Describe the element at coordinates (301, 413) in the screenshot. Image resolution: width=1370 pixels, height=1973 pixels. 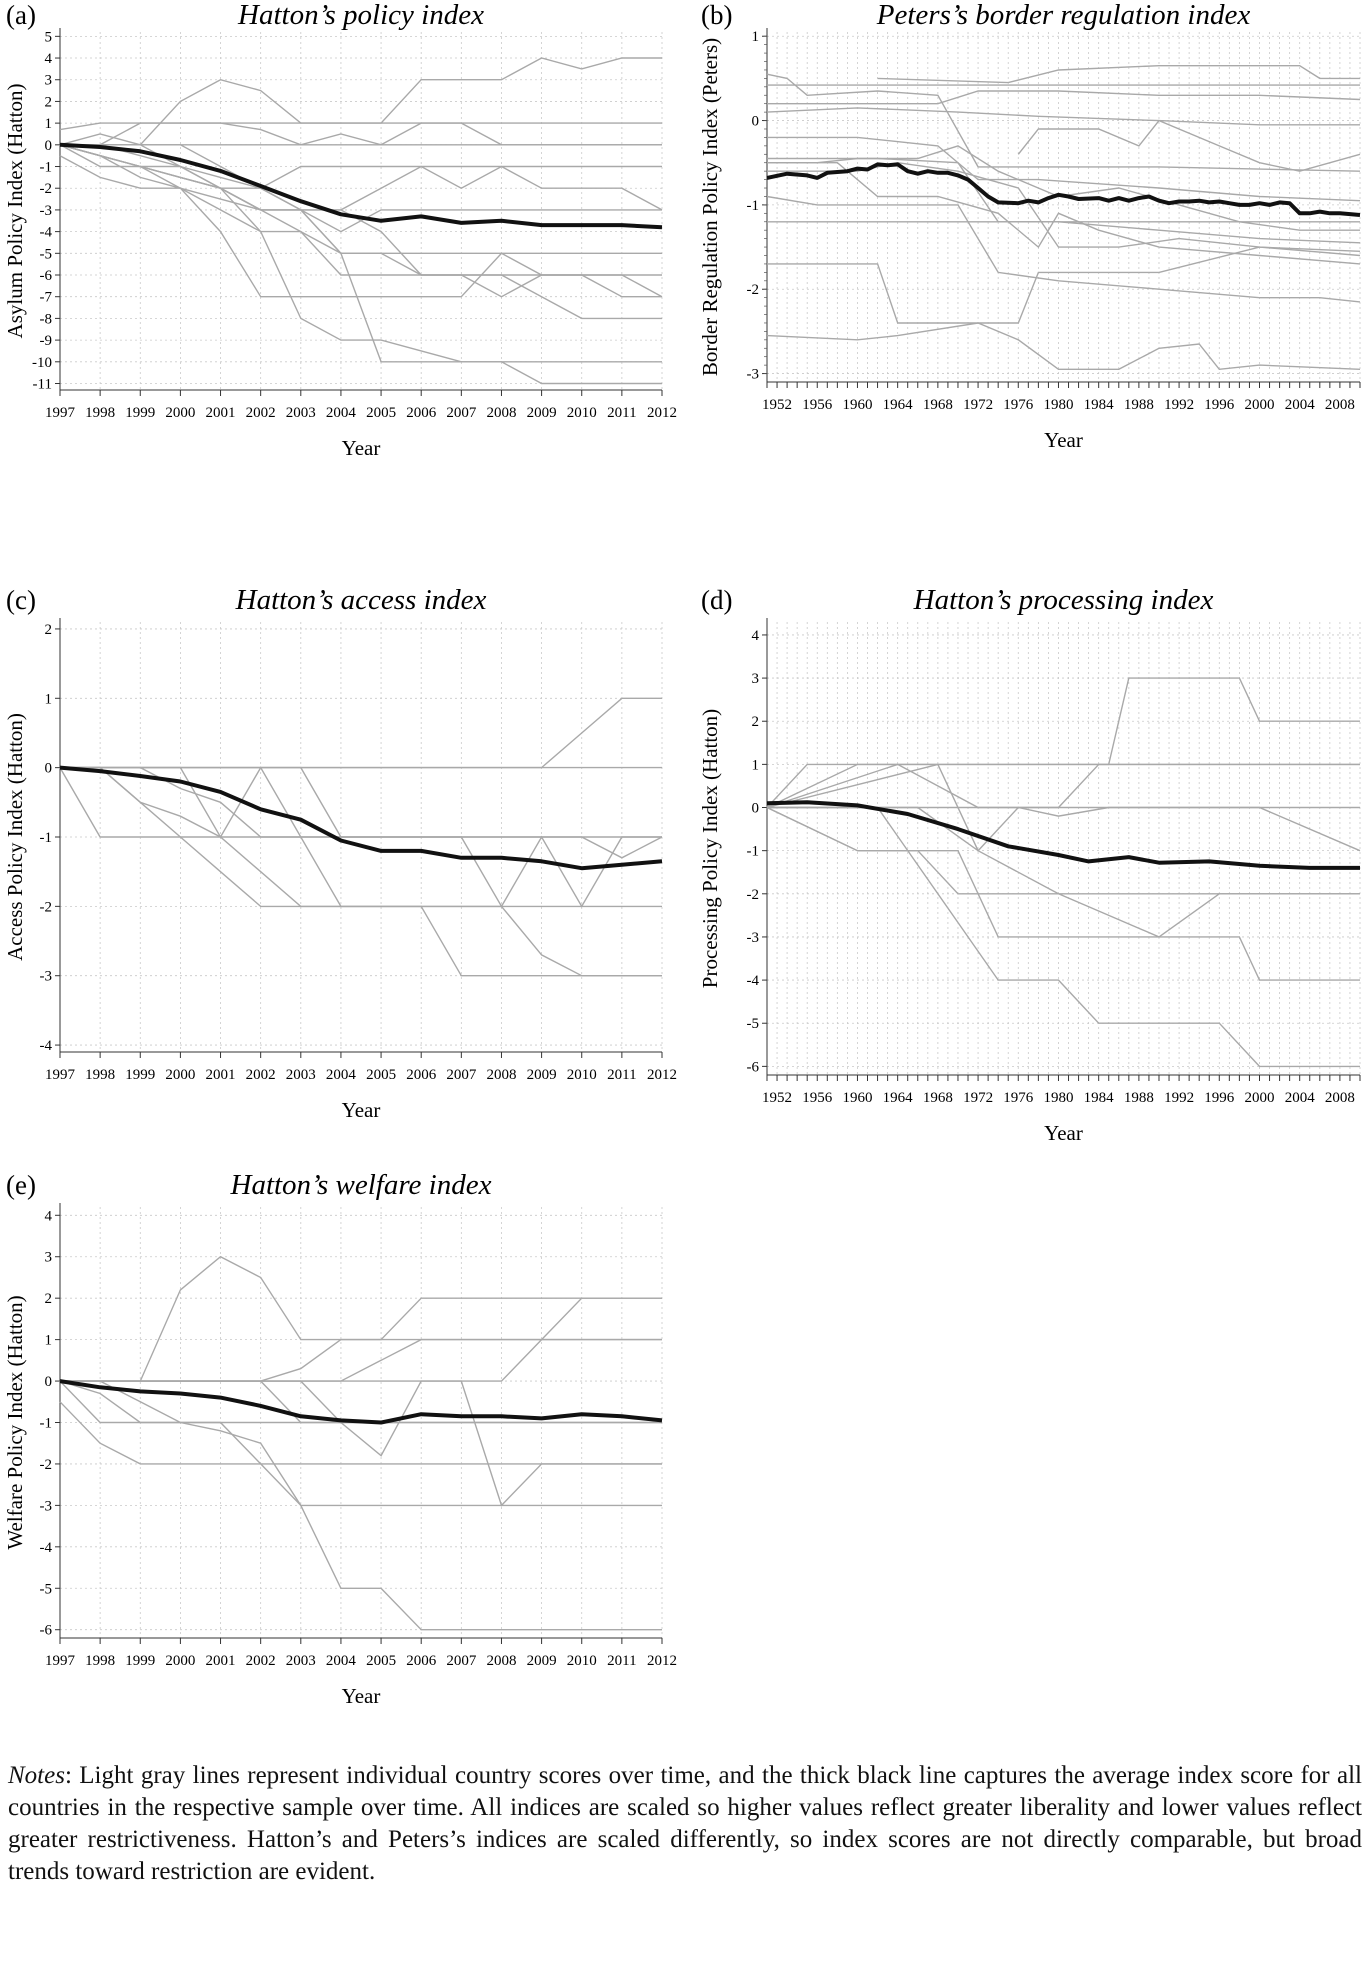
I see `x-tick-label: 2003` at that location.